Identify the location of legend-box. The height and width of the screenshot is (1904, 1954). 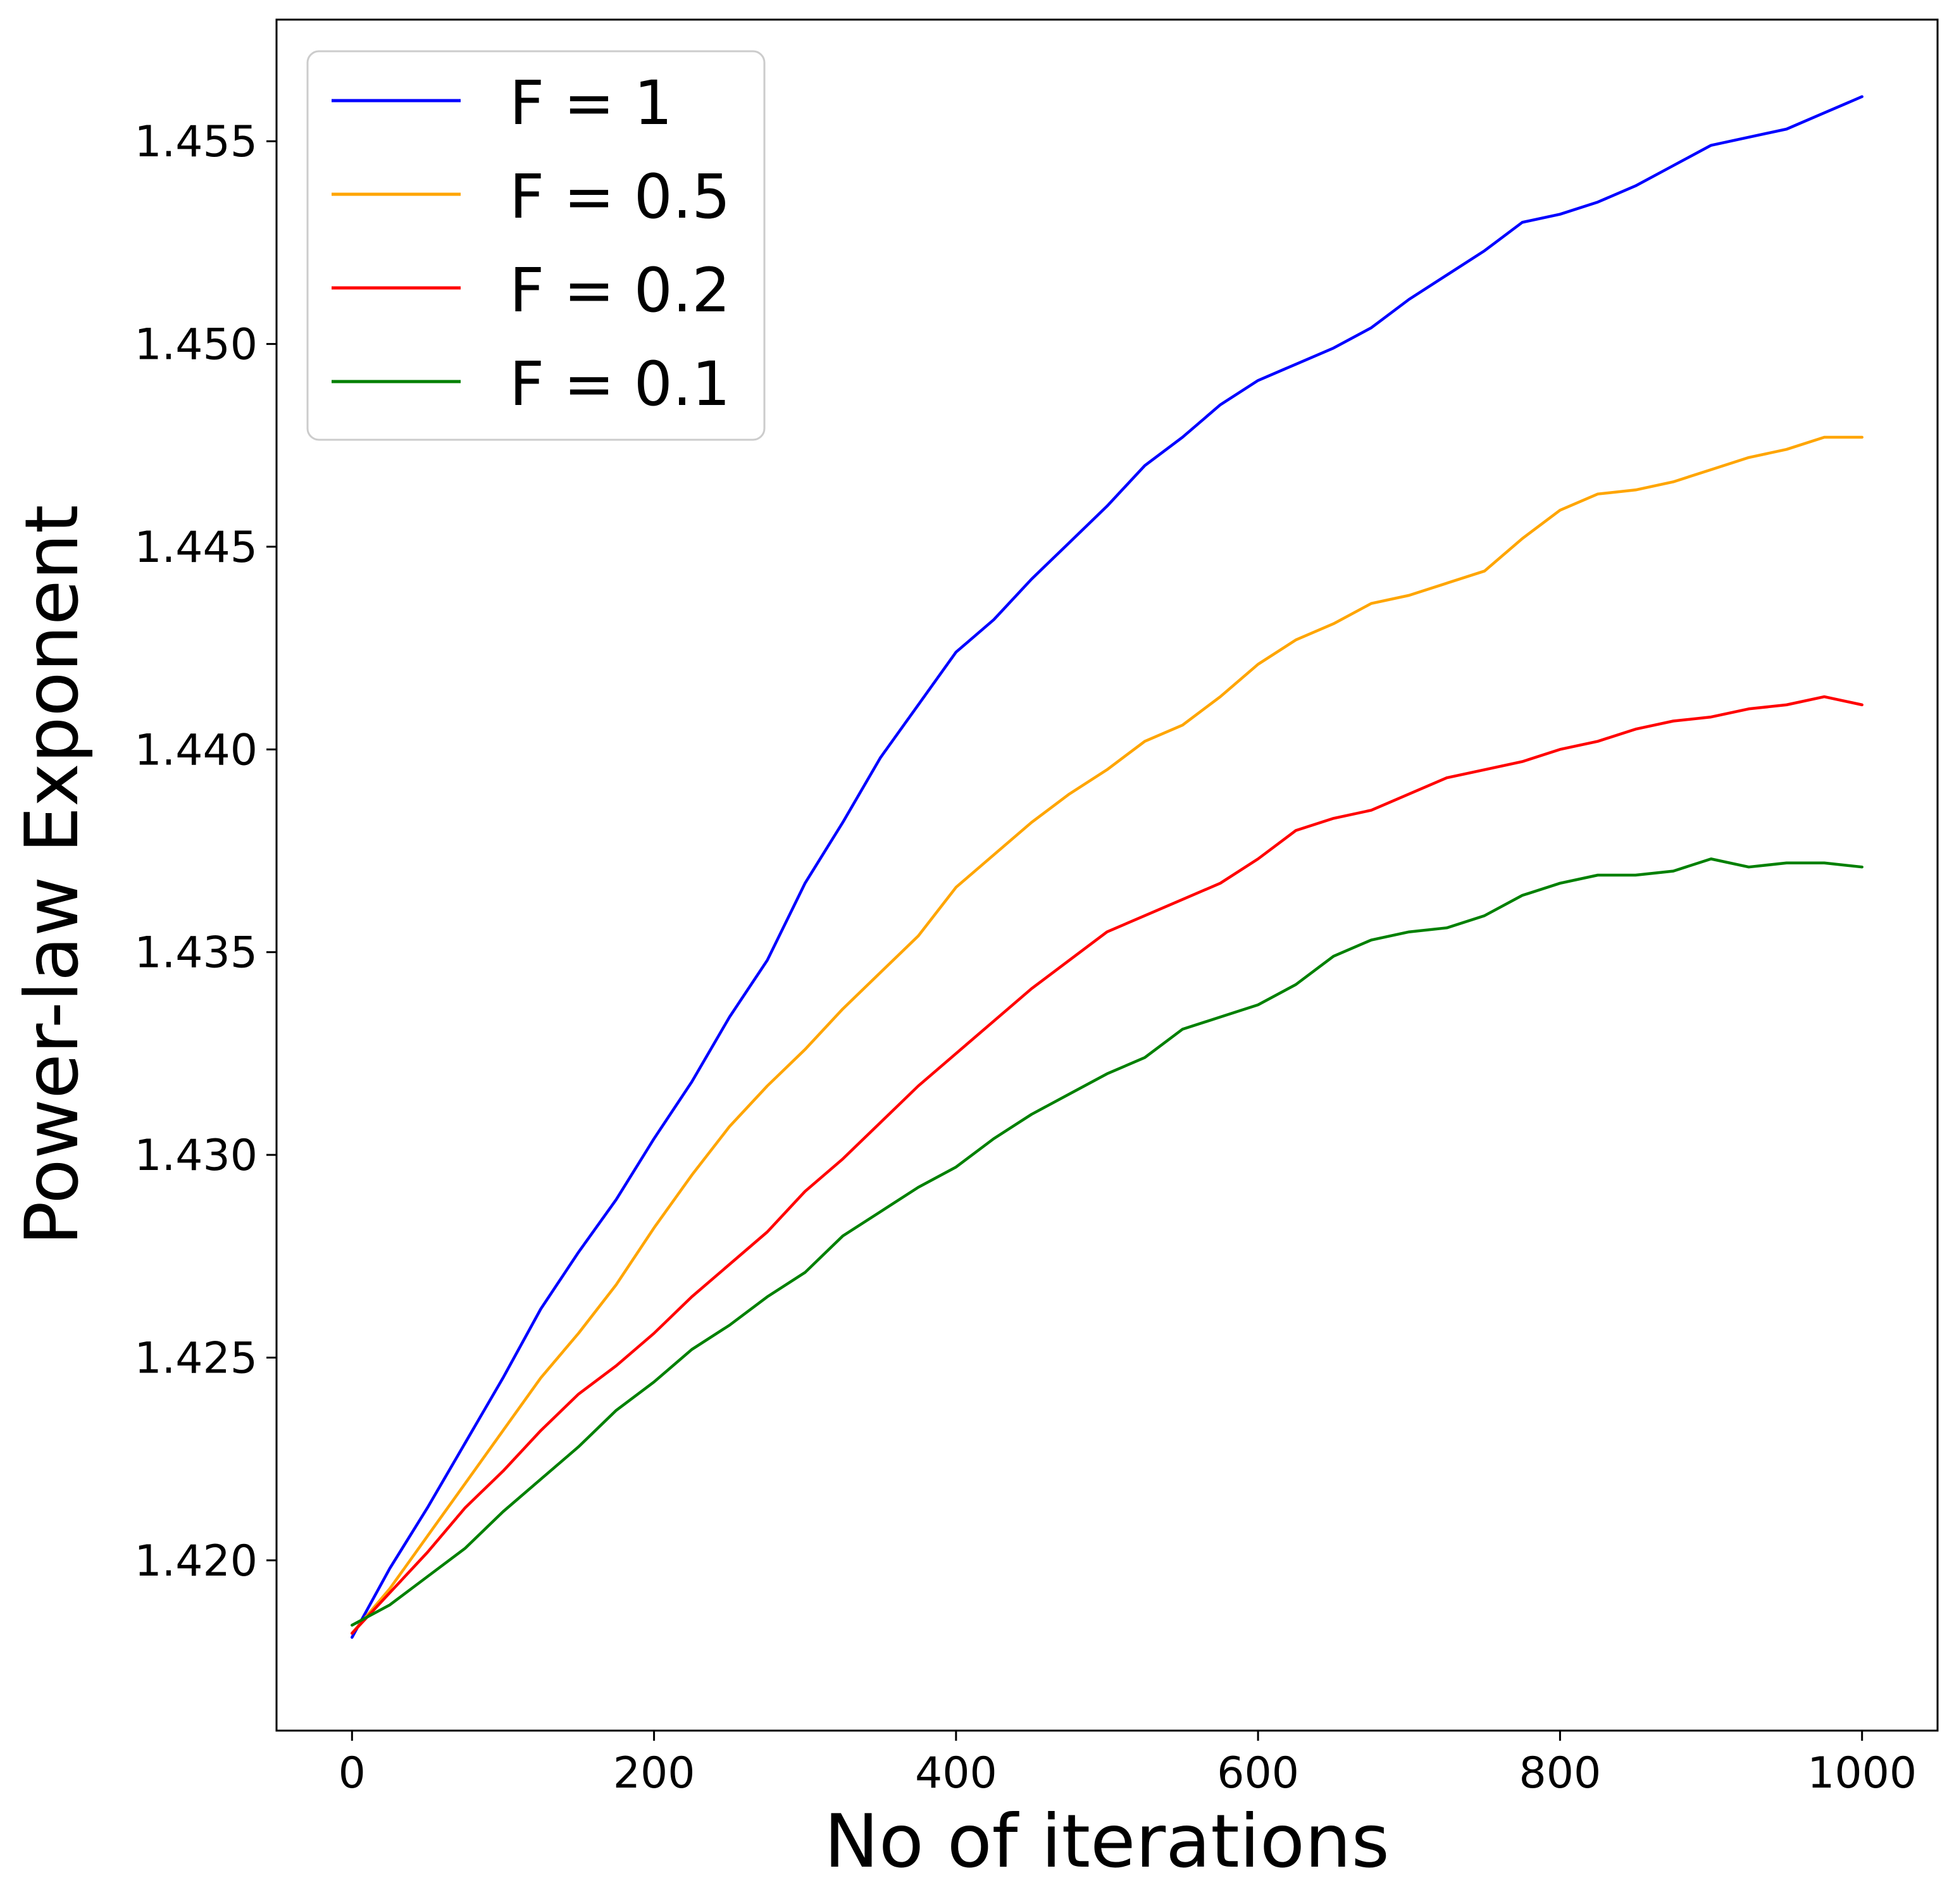
(536, 245).